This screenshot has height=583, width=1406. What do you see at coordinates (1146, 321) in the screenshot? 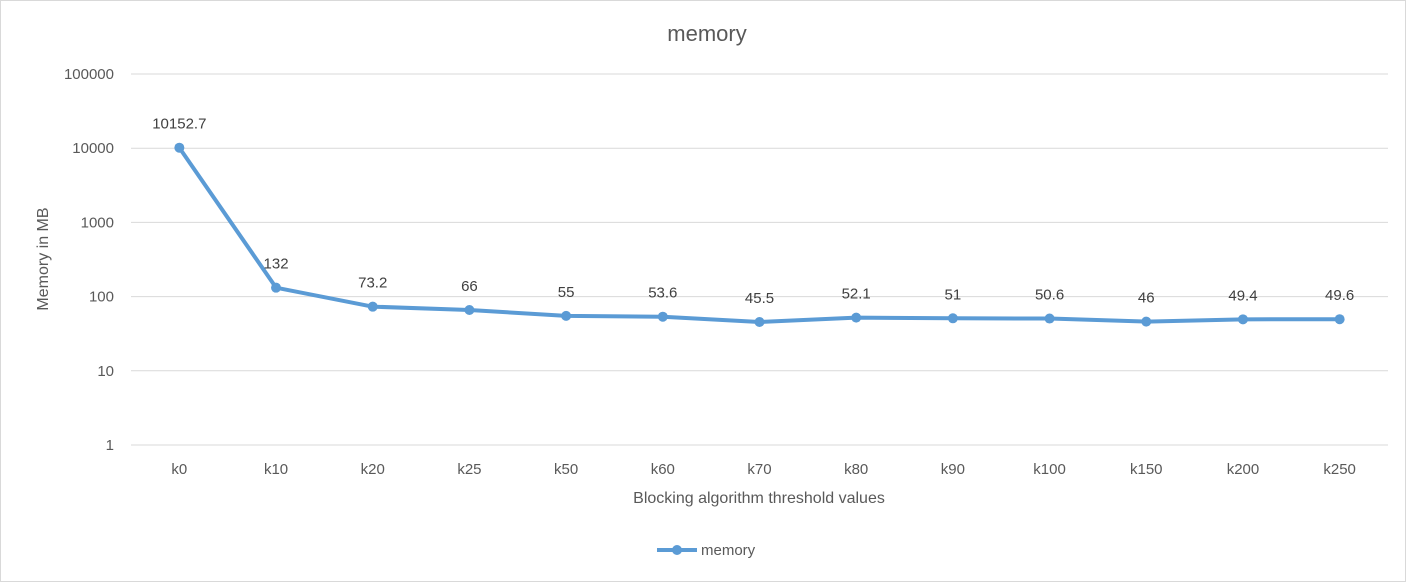
I see `data-point-k150` at bounding box center [1146, 321].